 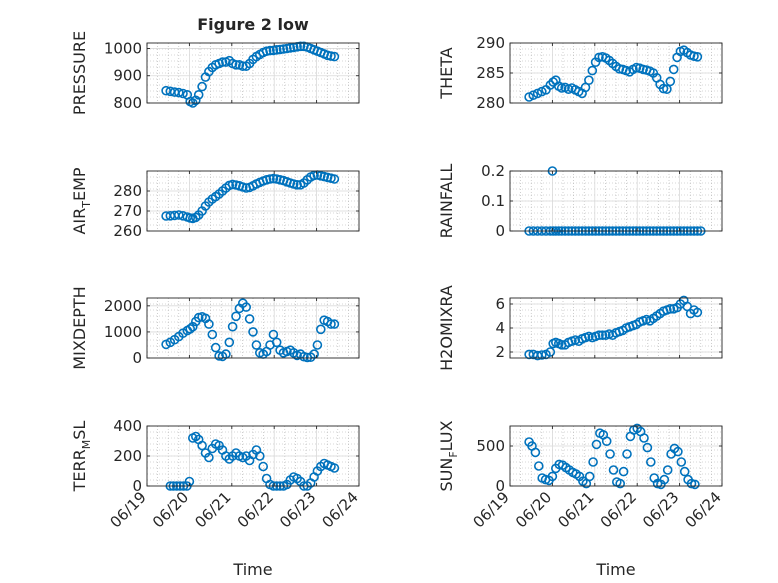 I want to click on y-axis-label: RAINFALL, so click(x=446, y=201).